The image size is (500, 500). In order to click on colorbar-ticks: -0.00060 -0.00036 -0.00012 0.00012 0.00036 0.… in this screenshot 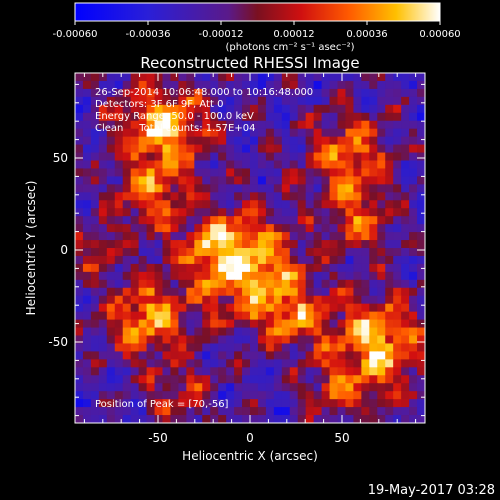, I will do `click(257, 30)`.